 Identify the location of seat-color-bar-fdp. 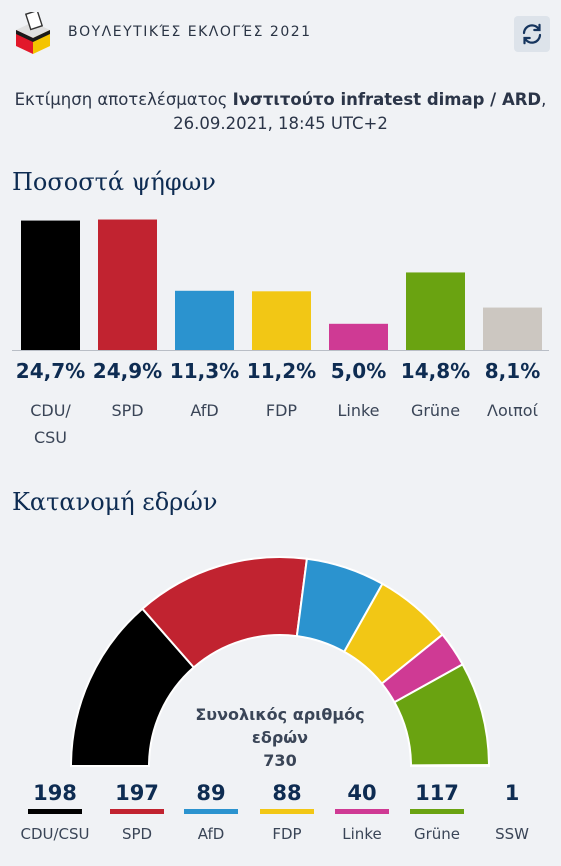
(287, 811).